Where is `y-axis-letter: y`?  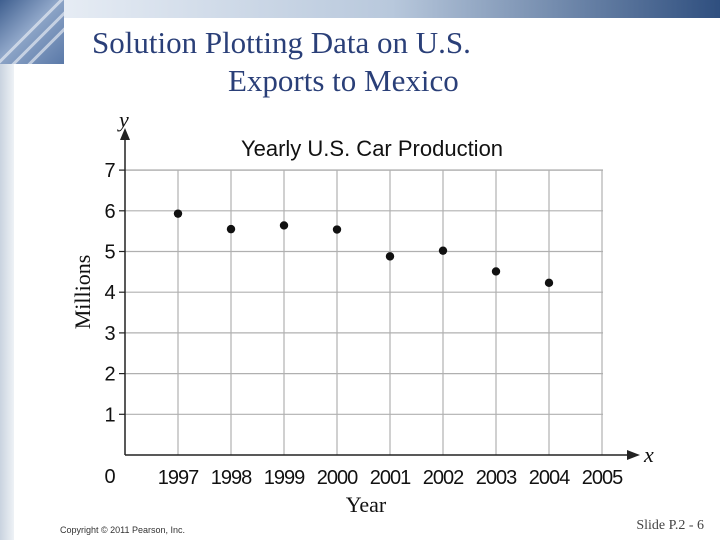
y-axis-letter: y is located at coordinates (123, 119).